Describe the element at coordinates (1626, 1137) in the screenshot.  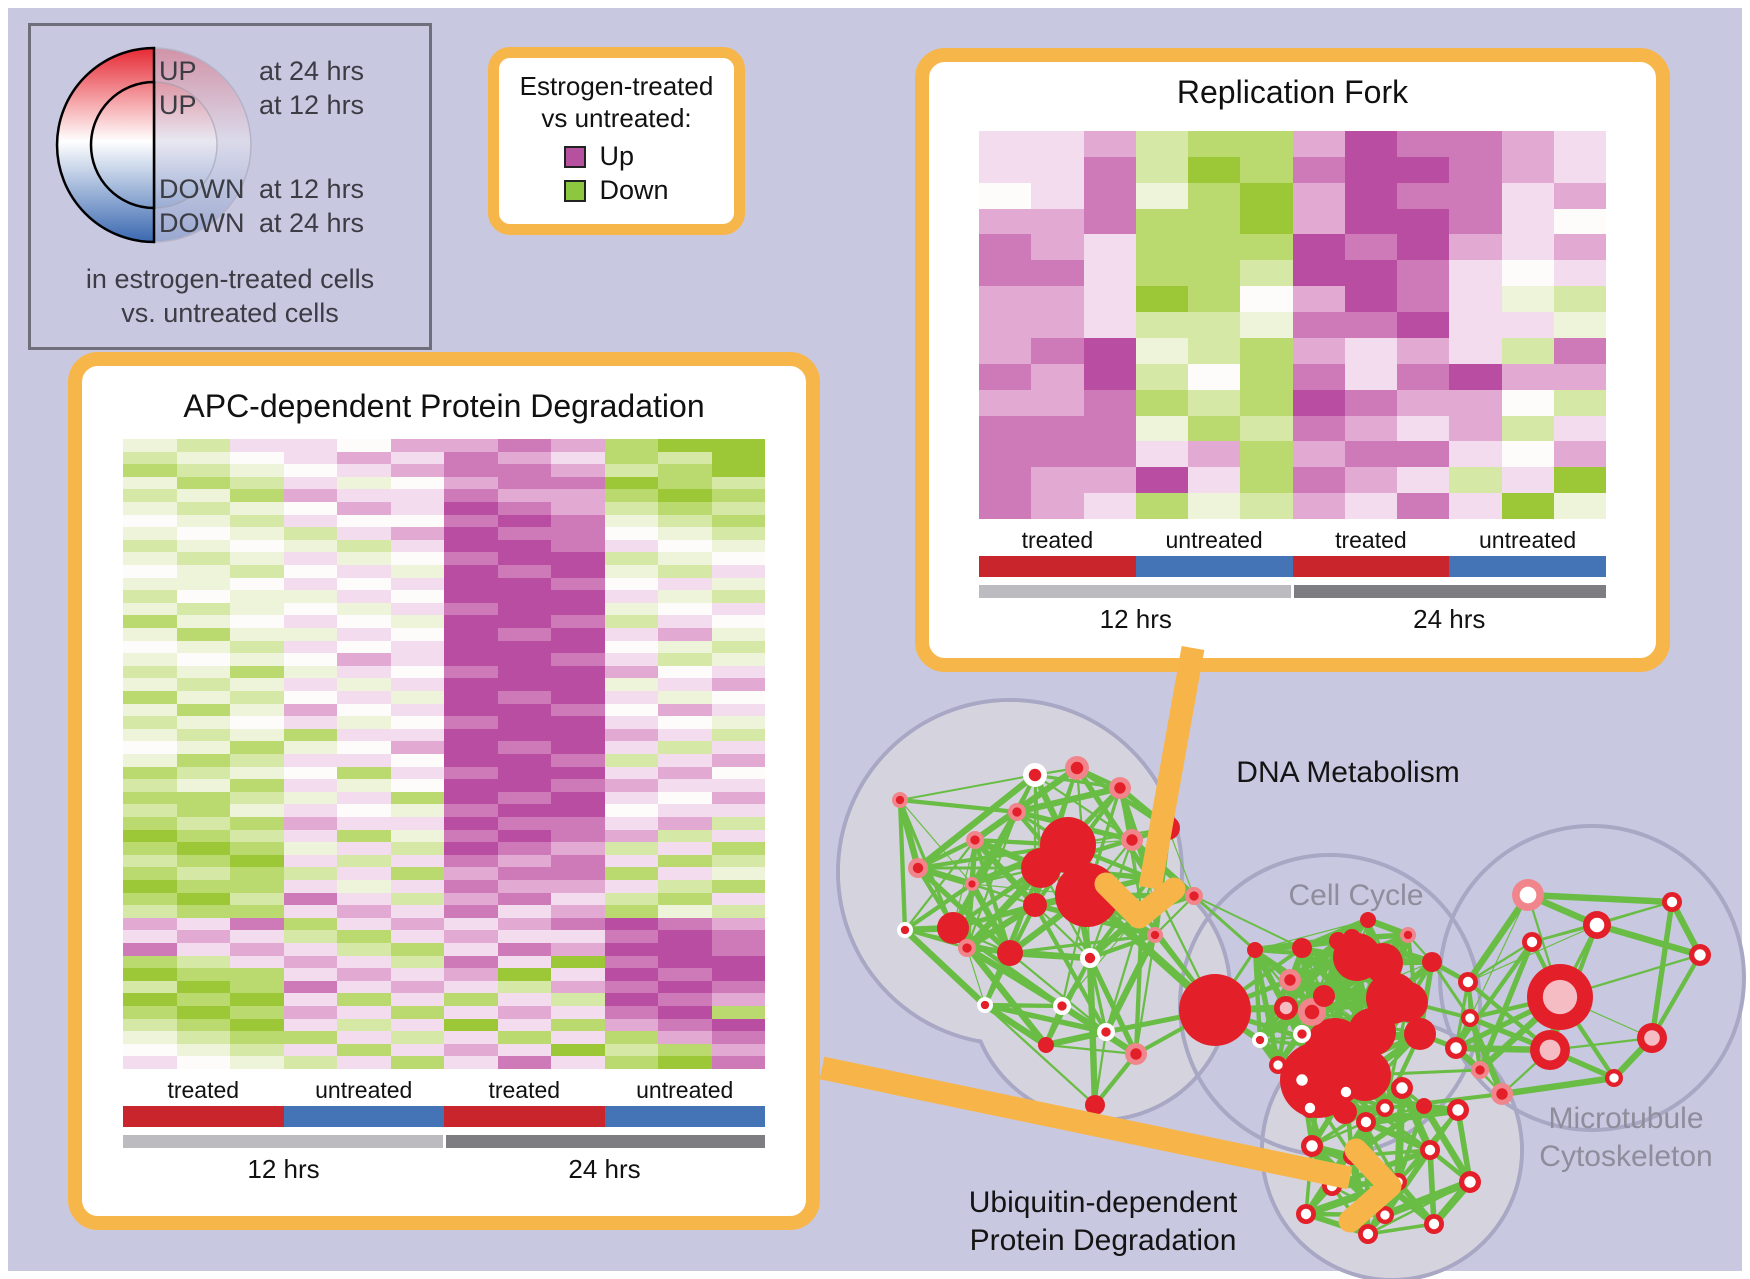
I see `cluster-label-microtubule-cytoskeleton: Microtubule Cytoskeleton` at that location.